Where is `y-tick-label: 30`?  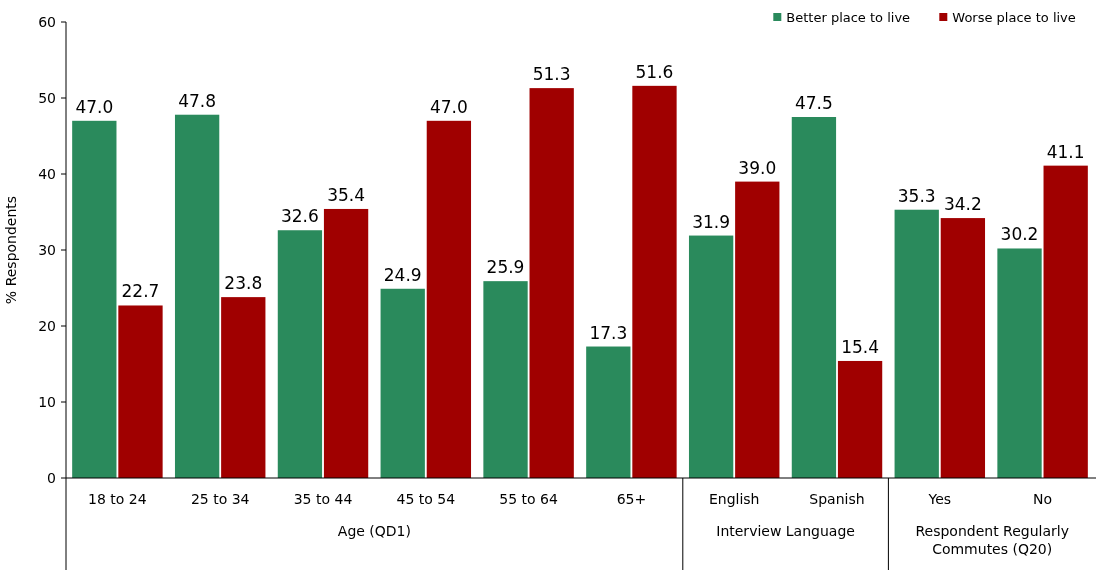
y-tick-label: 30 is located at coordinates (47, 249).